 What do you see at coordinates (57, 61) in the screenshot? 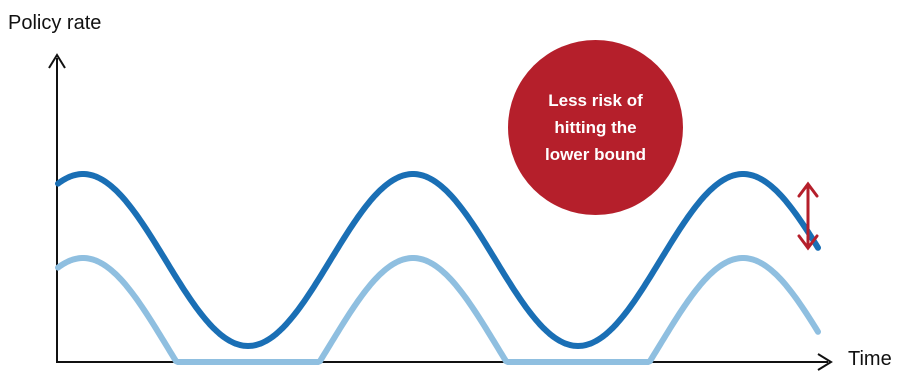
I see `y-axis-arrowhead` at bounding box center [57, 61].